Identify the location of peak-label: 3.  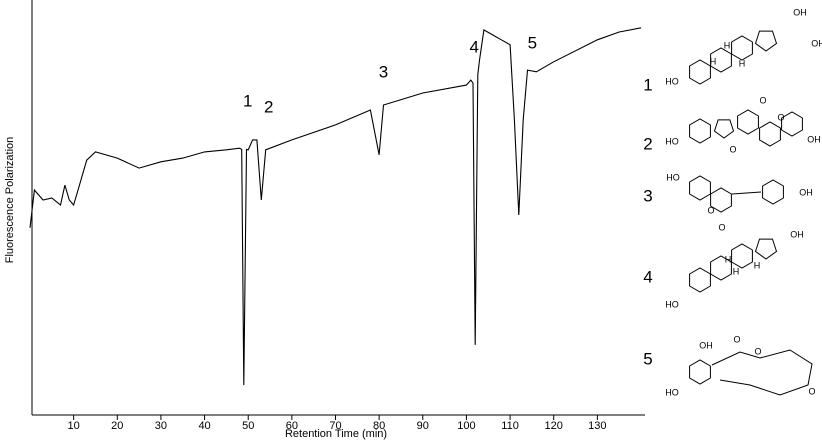
(383, 72).